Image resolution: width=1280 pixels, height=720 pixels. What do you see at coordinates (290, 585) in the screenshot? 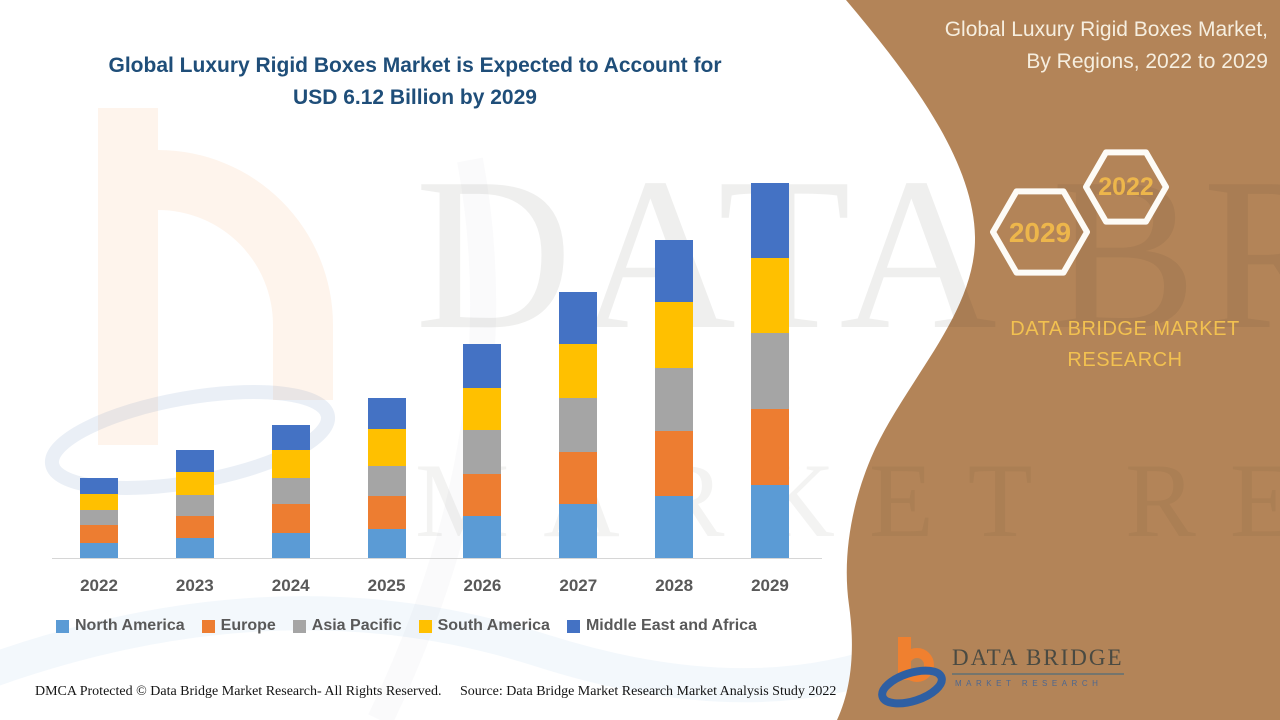
I see `x-axis-label: 2024` at bounding box center [290, 585].